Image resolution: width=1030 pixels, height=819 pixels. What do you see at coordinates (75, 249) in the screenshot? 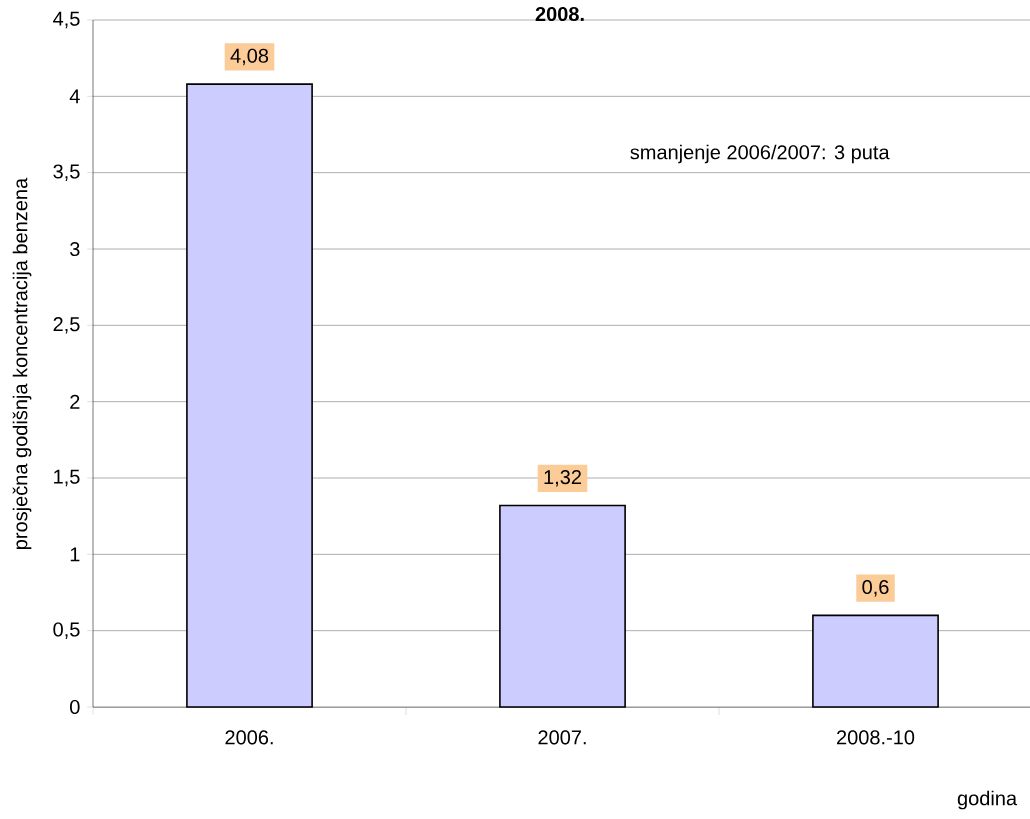
I see `y-tick-label: 3` at bounding box center [75, 249].